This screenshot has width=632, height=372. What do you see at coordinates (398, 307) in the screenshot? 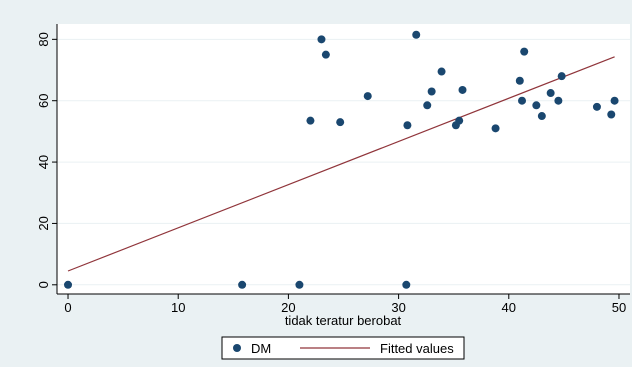
I see `x-tick-label: 30` at bounding box center [398, 307].